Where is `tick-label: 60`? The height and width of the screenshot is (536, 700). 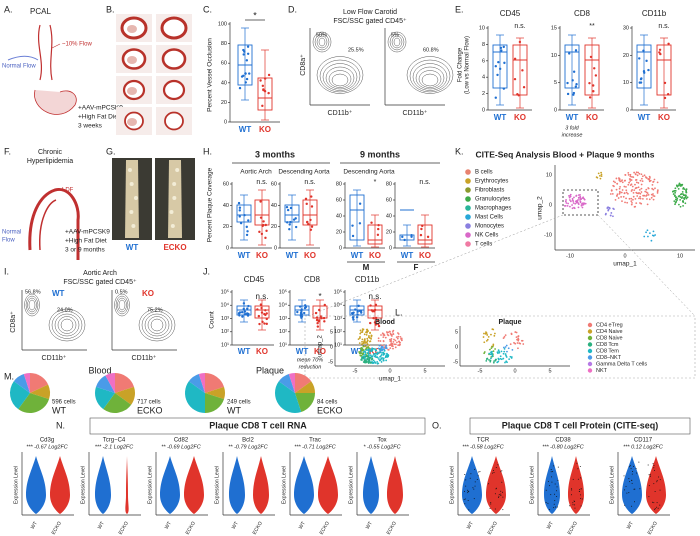 tick-label: 60 is located at coordinates (274, 184).